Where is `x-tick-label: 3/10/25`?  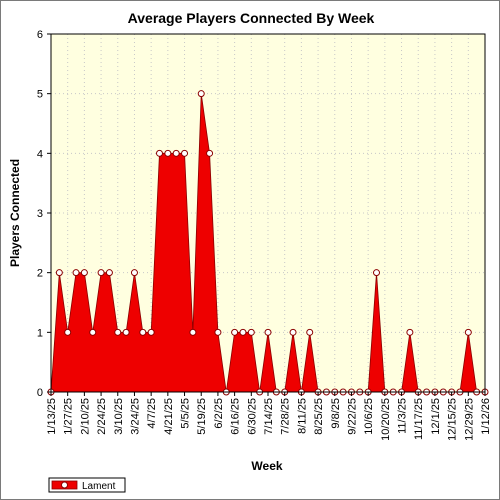 x-tick-label: 3/10/25 is located at coordinates (119, 416).